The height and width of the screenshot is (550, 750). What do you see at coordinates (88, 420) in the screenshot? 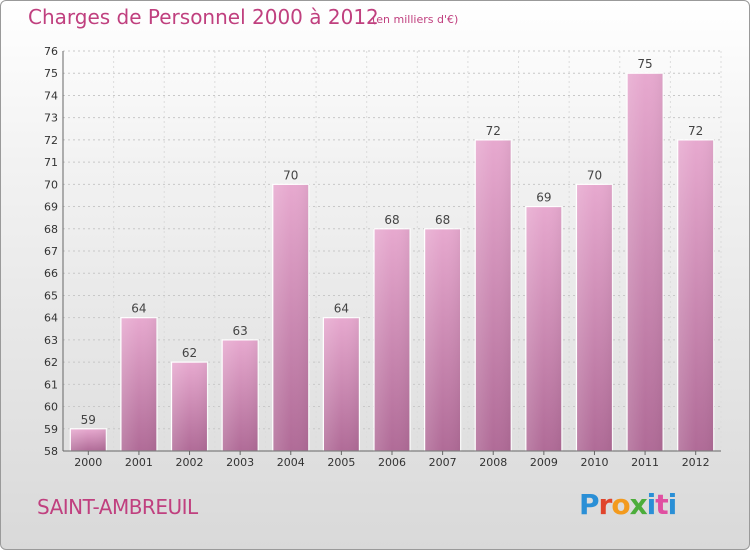
I see `bar-value-label: 59` at bounding box center [88, 420].